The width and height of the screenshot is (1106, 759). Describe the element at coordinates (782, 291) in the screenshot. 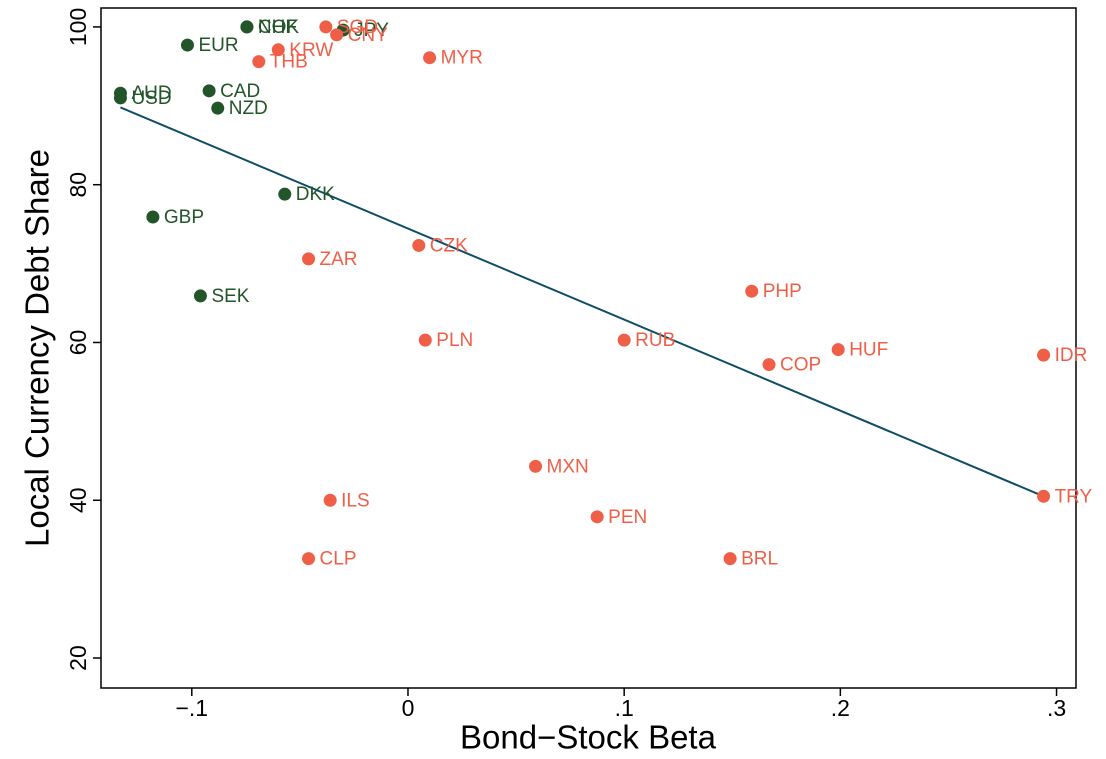

I see `point-label: PHP` at that location.